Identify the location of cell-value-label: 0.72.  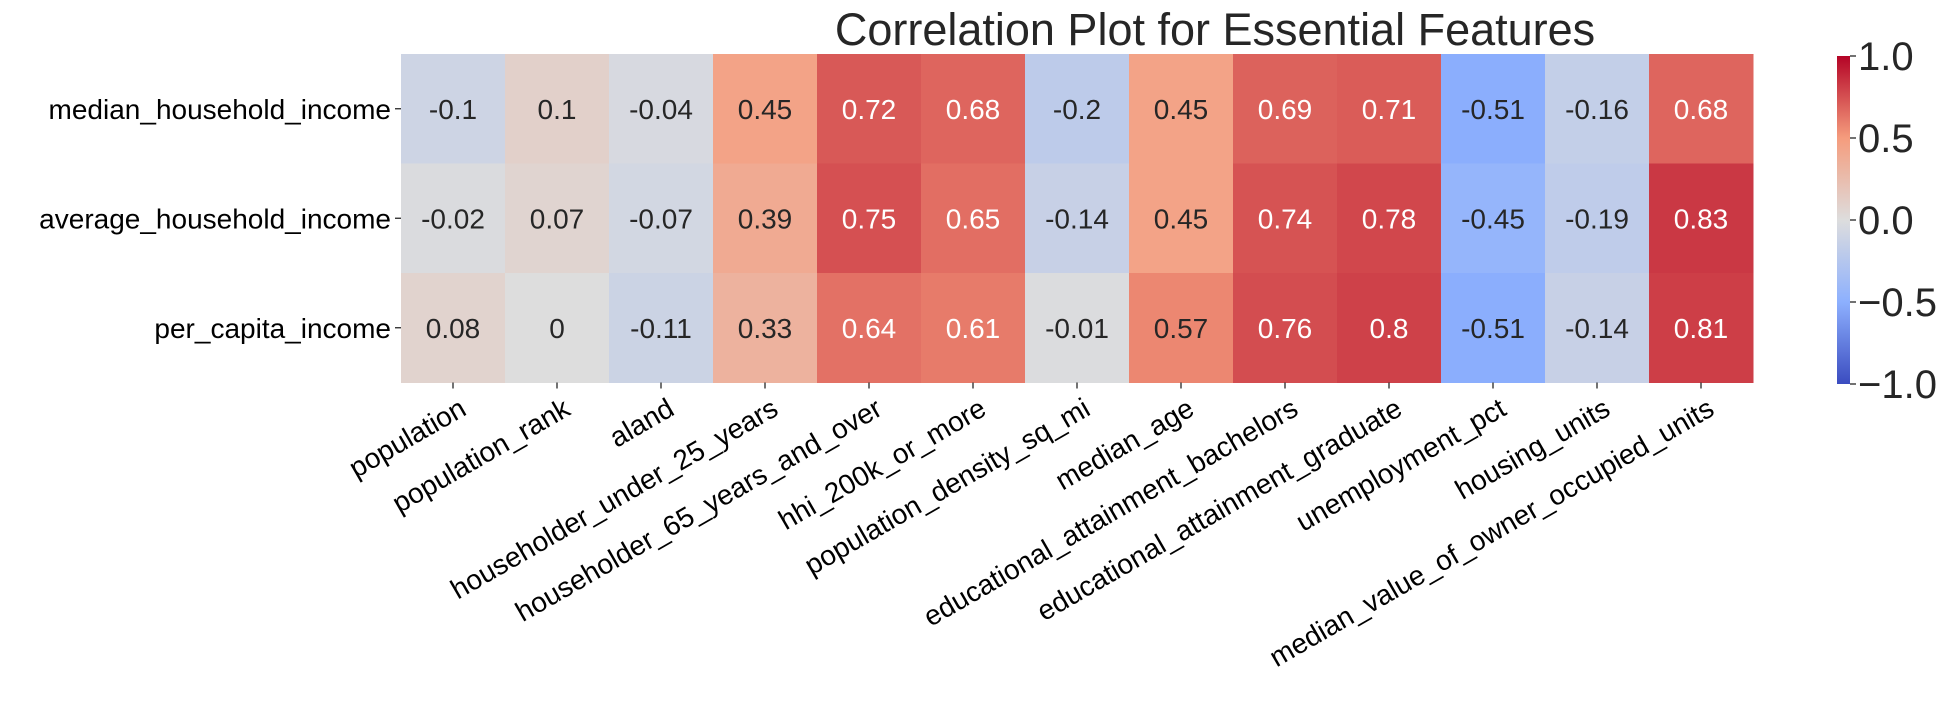
(869, 109).